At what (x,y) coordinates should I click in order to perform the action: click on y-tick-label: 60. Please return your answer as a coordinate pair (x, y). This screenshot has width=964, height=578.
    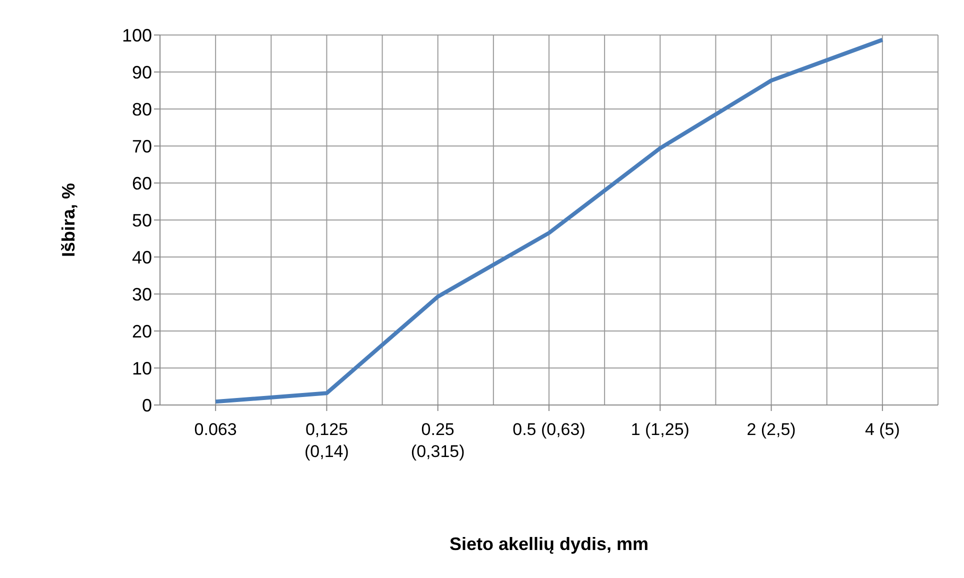
    Looking at the image, I should click on (142, 183).